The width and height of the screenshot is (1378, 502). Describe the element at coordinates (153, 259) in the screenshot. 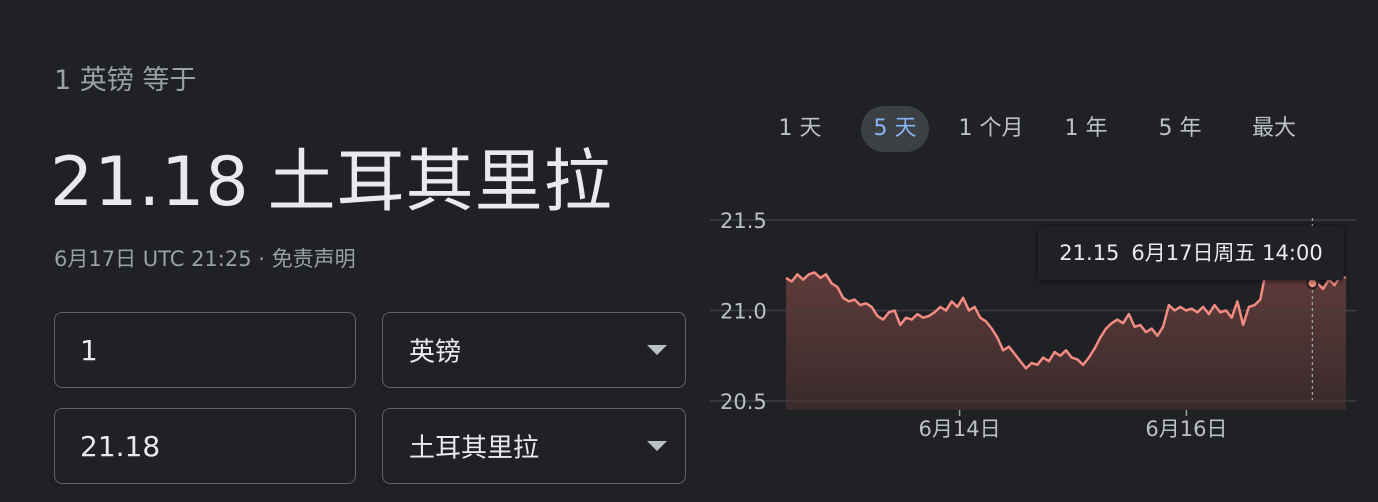

I see `timestamp: 6月17日 UTC 21:25` at that location.